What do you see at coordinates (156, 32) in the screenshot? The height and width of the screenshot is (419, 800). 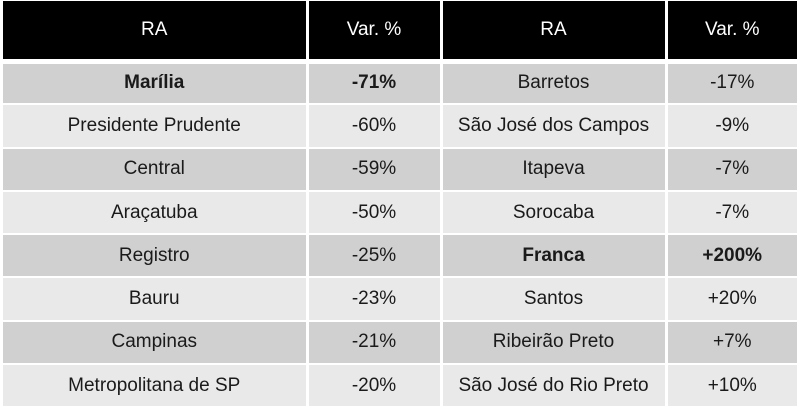 I see `header-ra-left: RA` at bounding box center [156, 32].